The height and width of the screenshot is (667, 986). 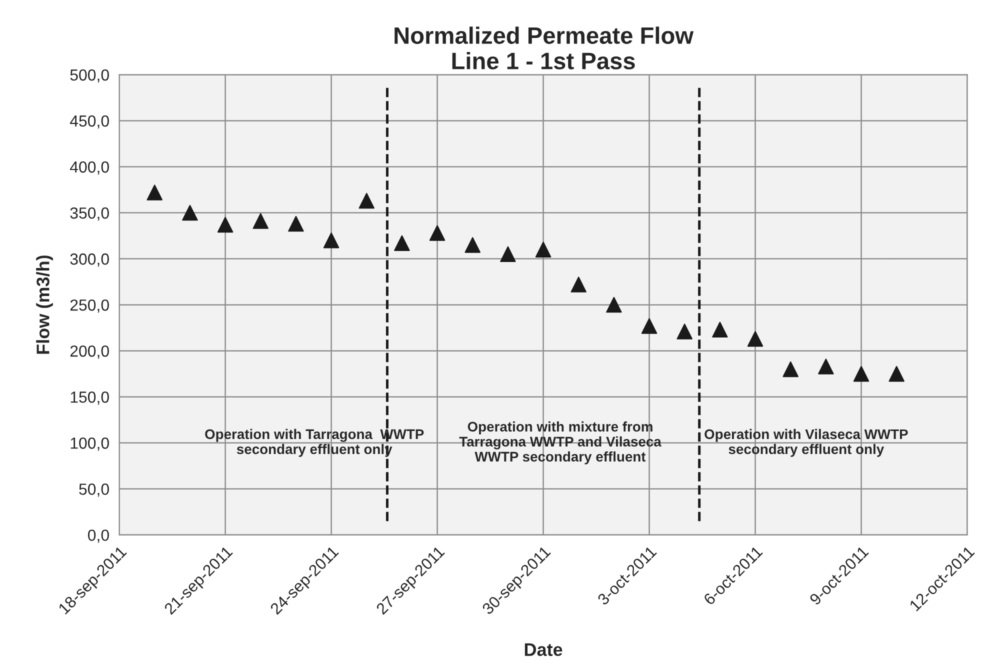 I want to click on chart-title: Normalized Permeate Flow Line 1 - 1st Pass, so click(x=544, y=48).